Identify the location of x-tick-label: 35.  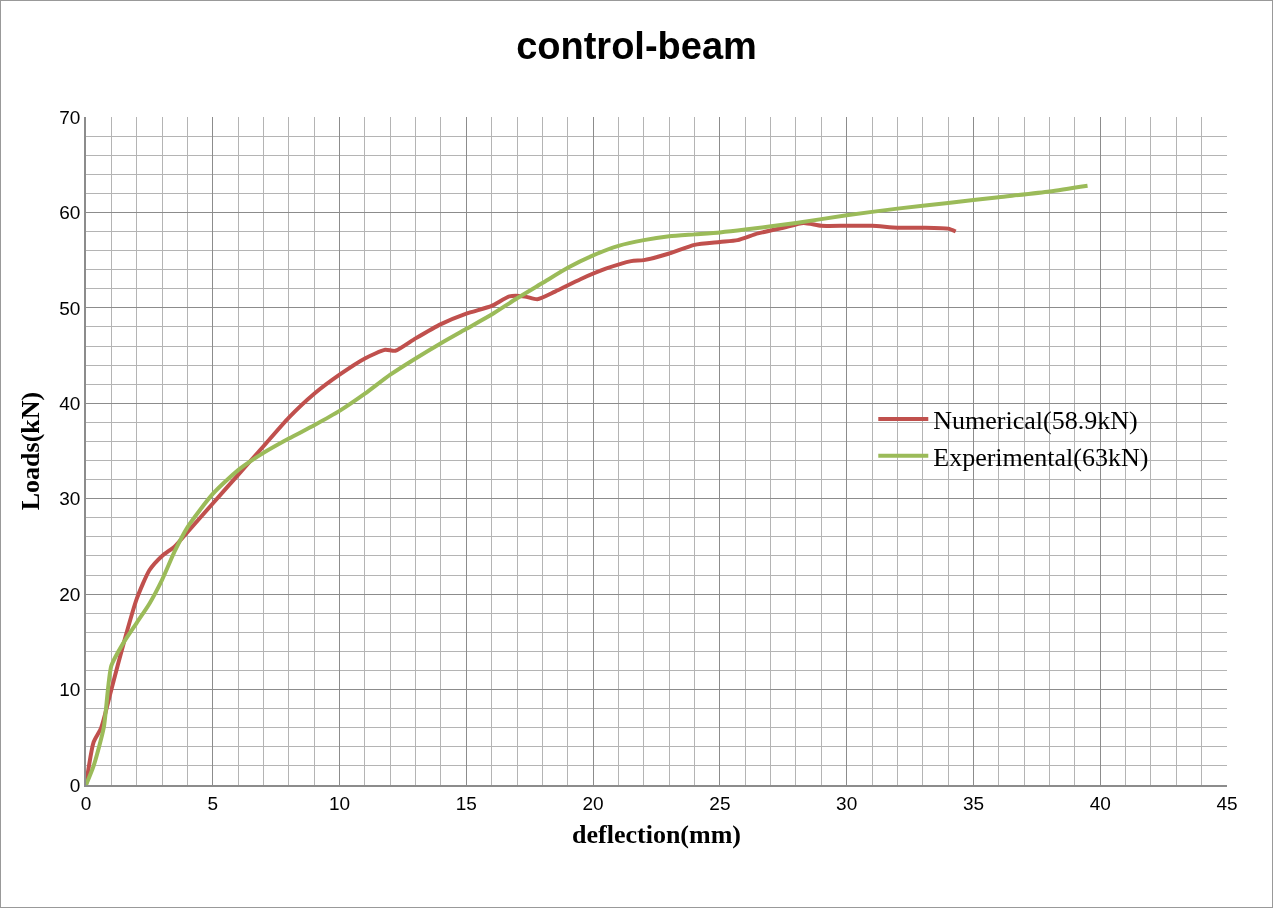
(973, 803).